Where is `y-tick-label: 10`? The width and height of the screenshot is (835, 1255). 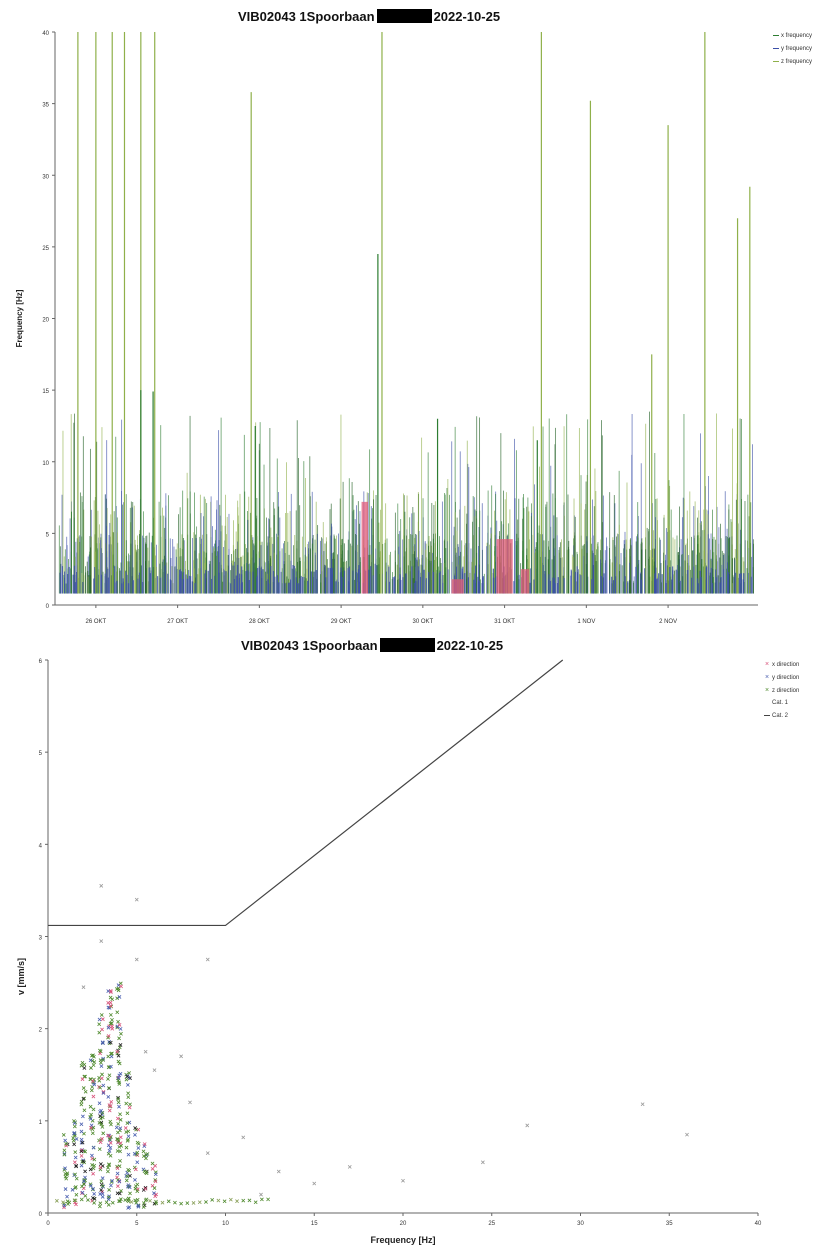
y-tick-label: 10 is located at coordinates (45, 464).